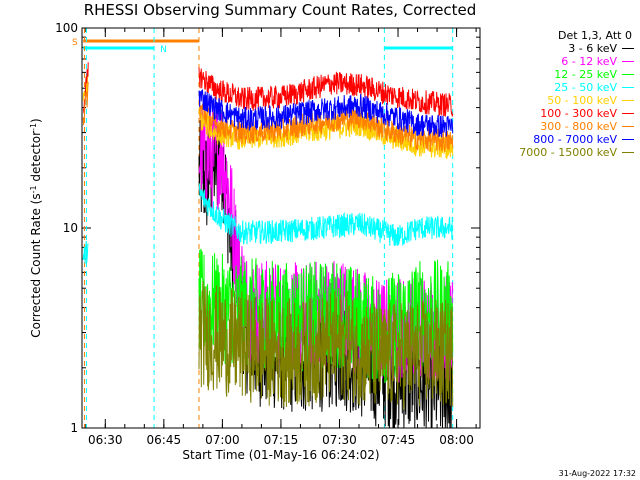  I want to click on series-25-50-kevline, so click(268, 223).